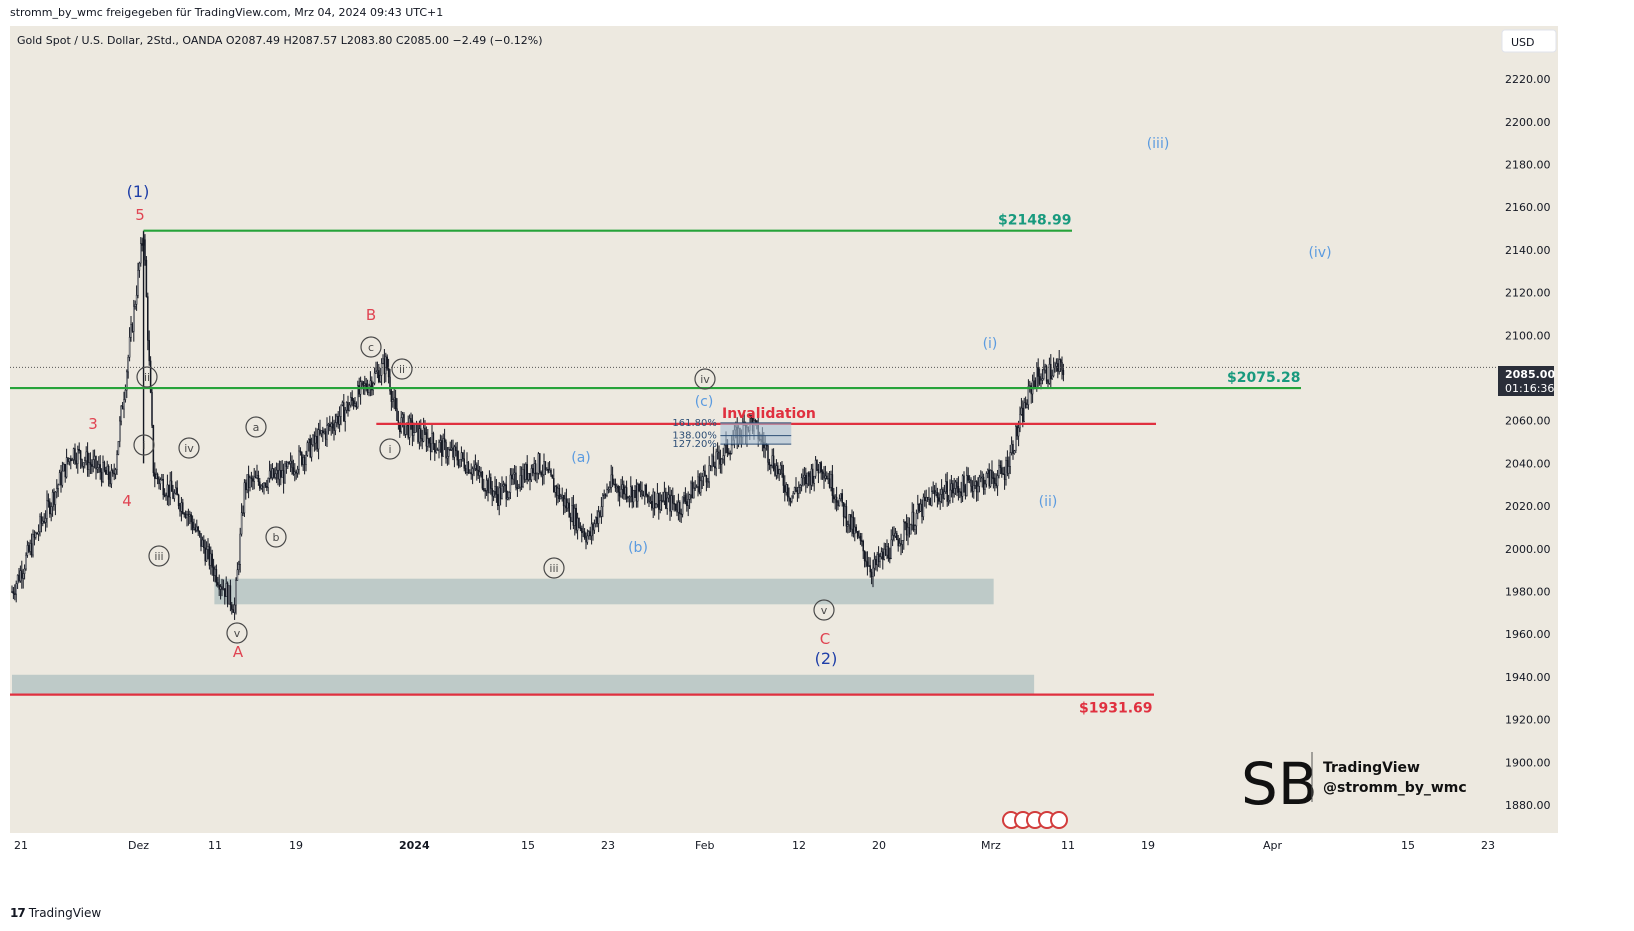  Describe the element at coordinates (296, 845) in the screenshot. I see `x-tick-label: 19` at that location.